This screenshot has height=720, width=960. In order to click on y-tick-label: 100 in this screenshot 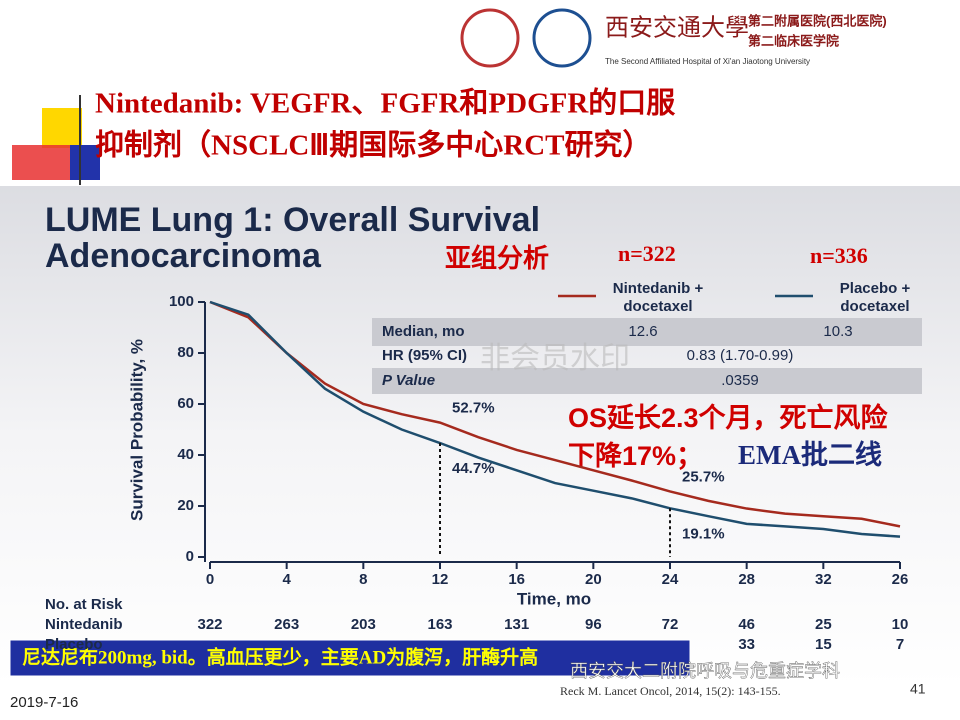, I will do `click(181, 301)`.